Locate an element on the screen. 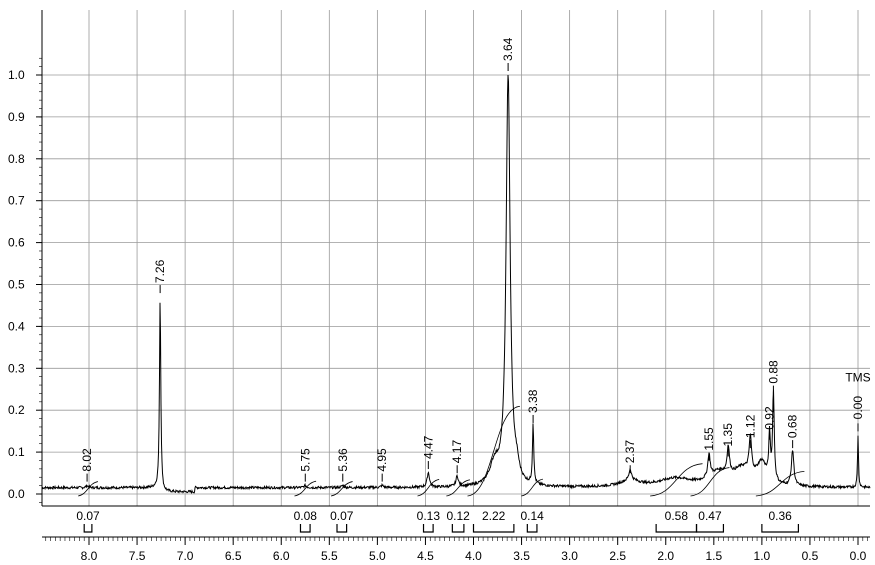 This screenshot has width=875, height=565. peak-label: 3.38 is located at coordinates (533, 401).